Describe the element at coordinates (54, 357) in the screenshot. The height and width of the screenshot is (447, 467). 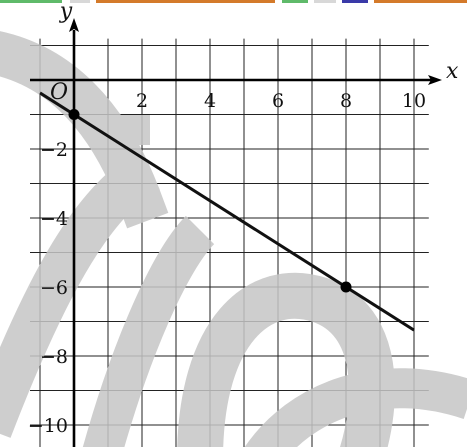
I see `y-tick-label: −8` at that location.